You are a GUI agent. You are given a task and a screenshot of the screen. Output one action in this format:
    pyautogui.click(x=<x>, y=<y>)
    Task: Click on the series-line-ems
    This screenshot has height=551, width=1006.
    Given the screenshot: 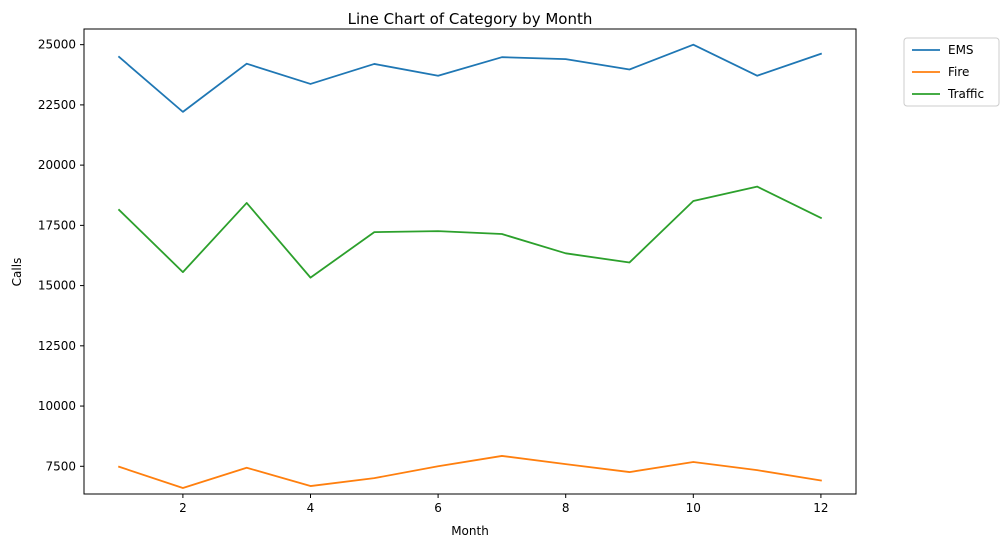 What is the action you would take?
    pyautogui.click(x=470, y=78)
    